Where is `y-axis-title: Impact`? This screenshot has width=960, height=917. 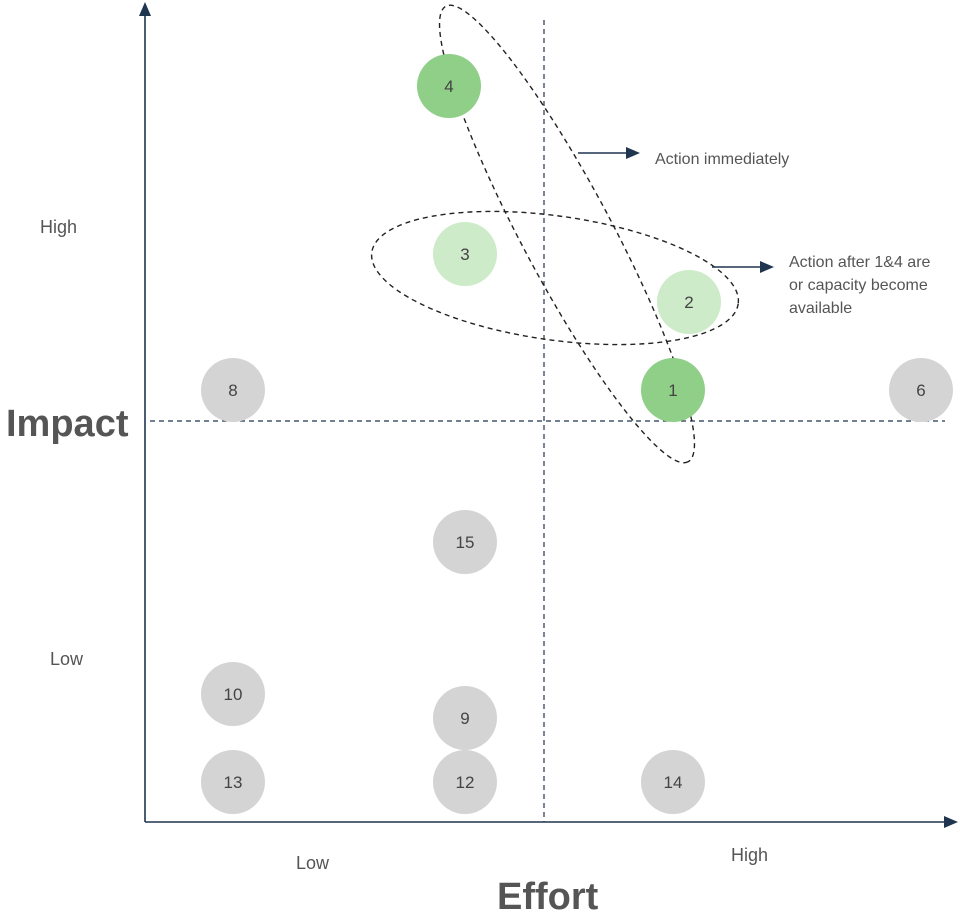
y-axis-title: Impact is located at coordinates (67, 424).